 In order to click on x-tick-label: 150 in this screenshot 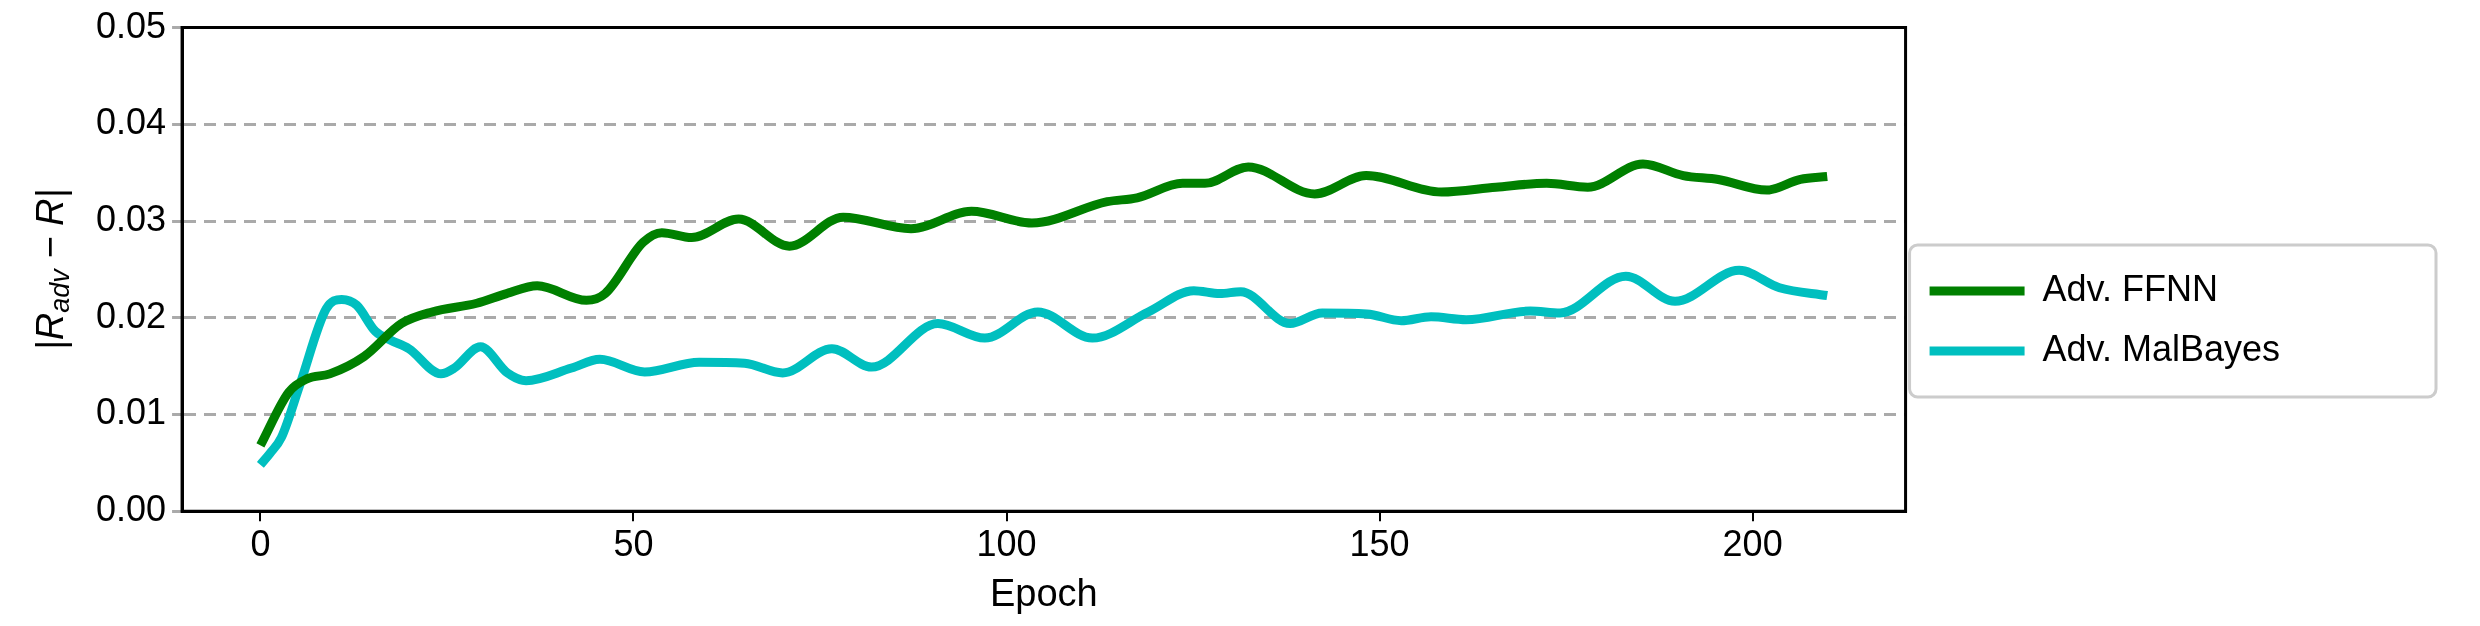, I will do `click(1379, 543)`.